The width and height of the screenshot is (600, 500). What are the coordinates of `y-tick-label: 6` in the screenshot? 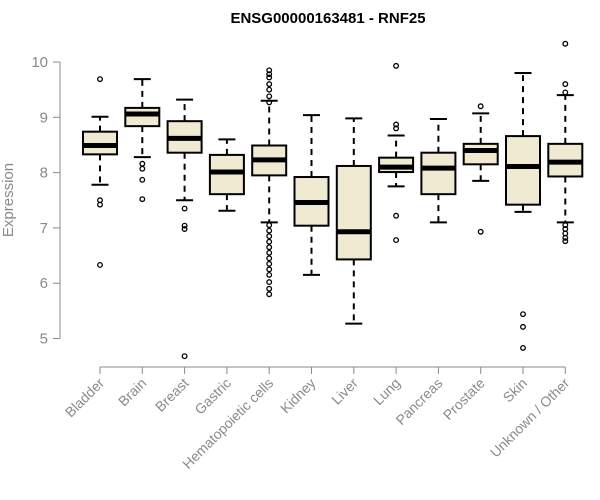 It's located at (44, 283).